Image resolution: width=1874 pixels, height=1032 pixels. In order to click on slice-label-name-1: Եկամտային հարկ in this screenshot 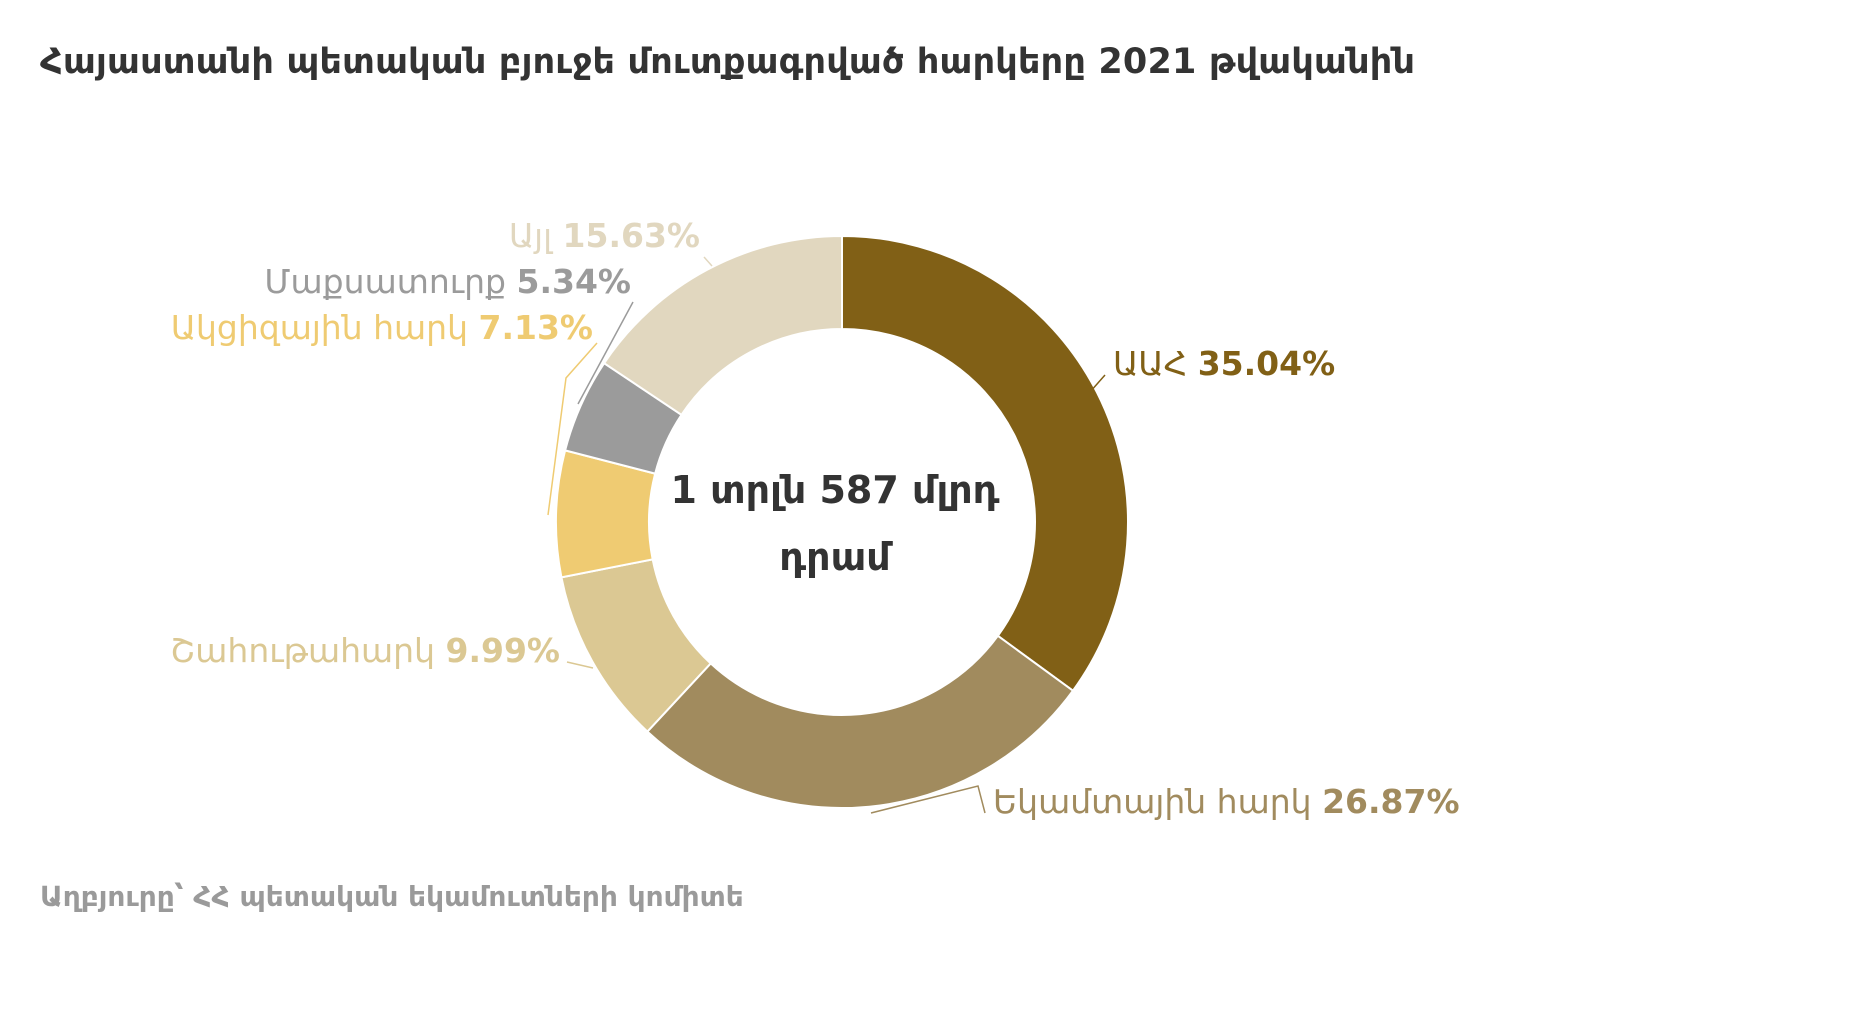, I will do `click(1157, 801)`.